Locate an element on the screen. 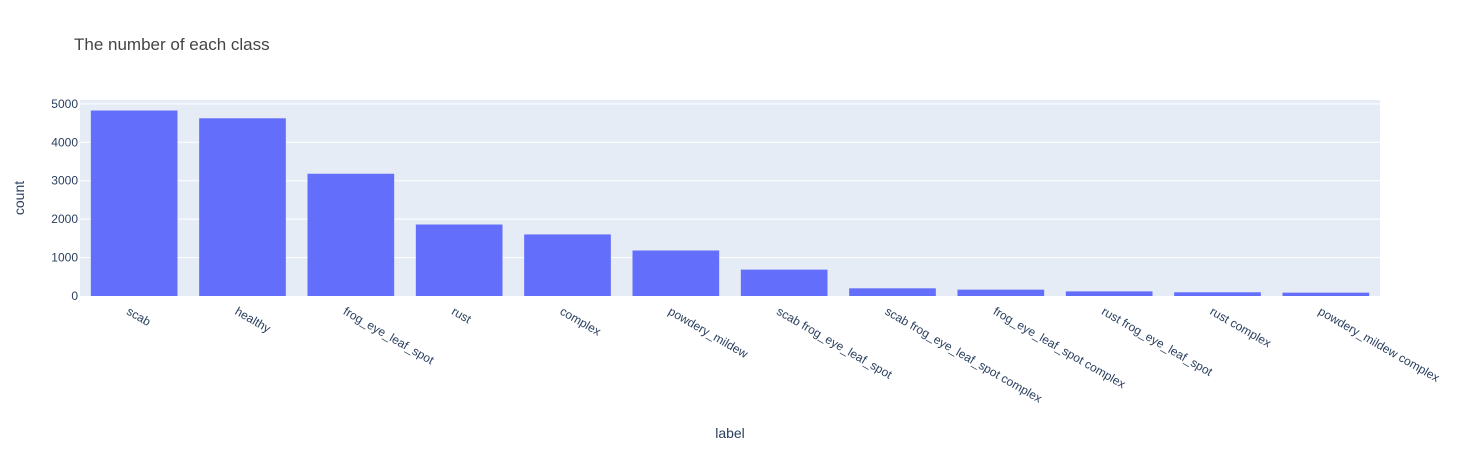 The image size is (1476, 455). x-axis-title: label is located at coordinates (730, 433).